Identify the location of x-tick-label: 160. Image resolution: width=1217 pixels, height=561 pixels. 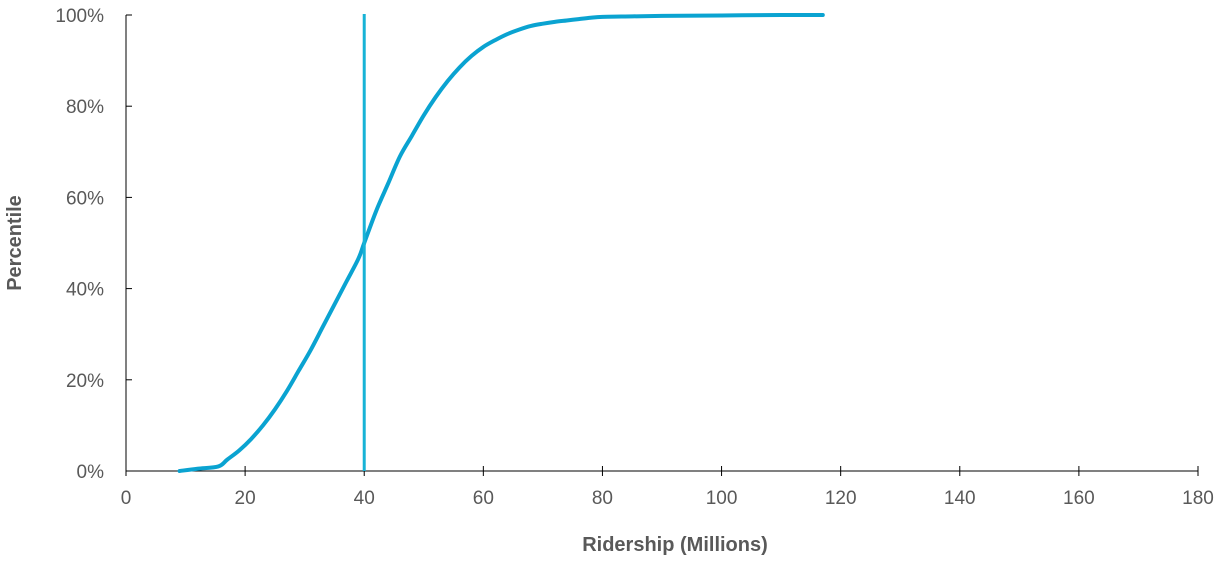
(1079, 498).